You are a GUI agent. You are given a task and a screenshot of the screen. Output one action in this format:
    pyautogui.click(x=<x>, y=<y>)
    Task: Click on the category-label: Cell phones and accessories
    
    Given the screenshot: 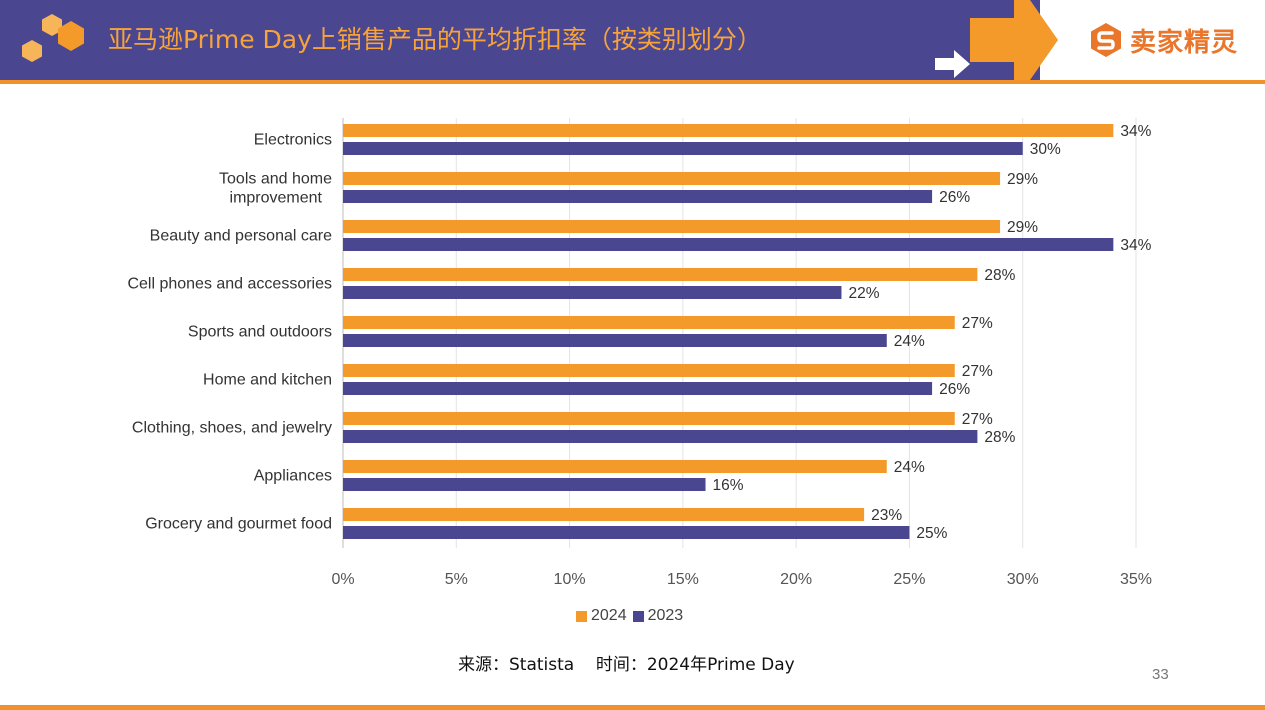 What is the action you would take?
    pyautogui.click(x=229, y=284)
    